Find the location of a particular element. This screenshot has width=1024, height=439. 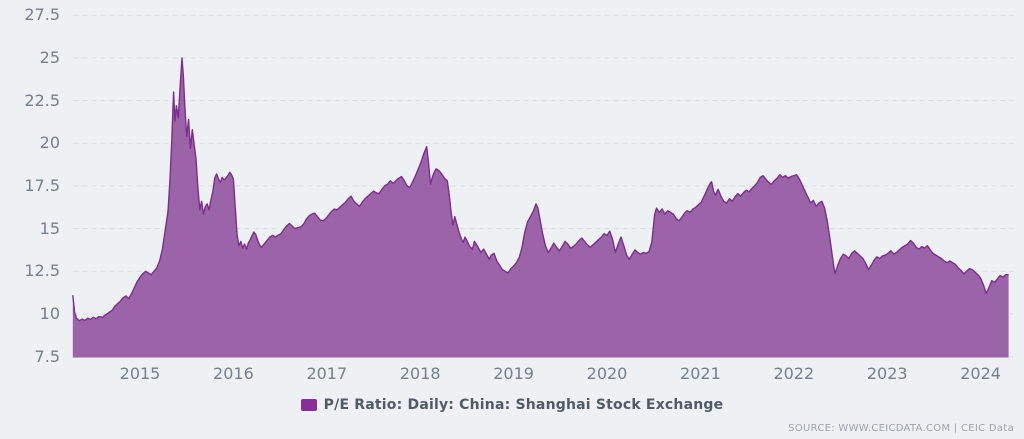

y-axis-tick-label: 17.5 is located at coordinates (42, 185).